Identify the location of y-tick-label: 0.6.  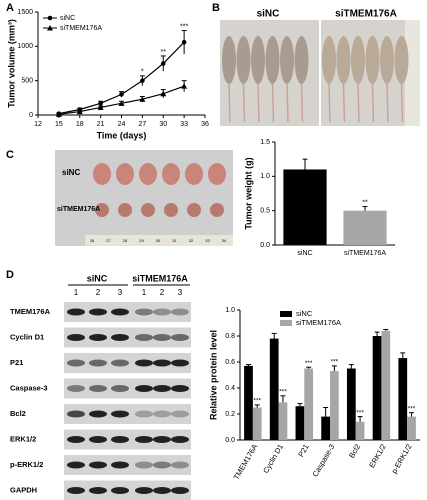
(230, 362).